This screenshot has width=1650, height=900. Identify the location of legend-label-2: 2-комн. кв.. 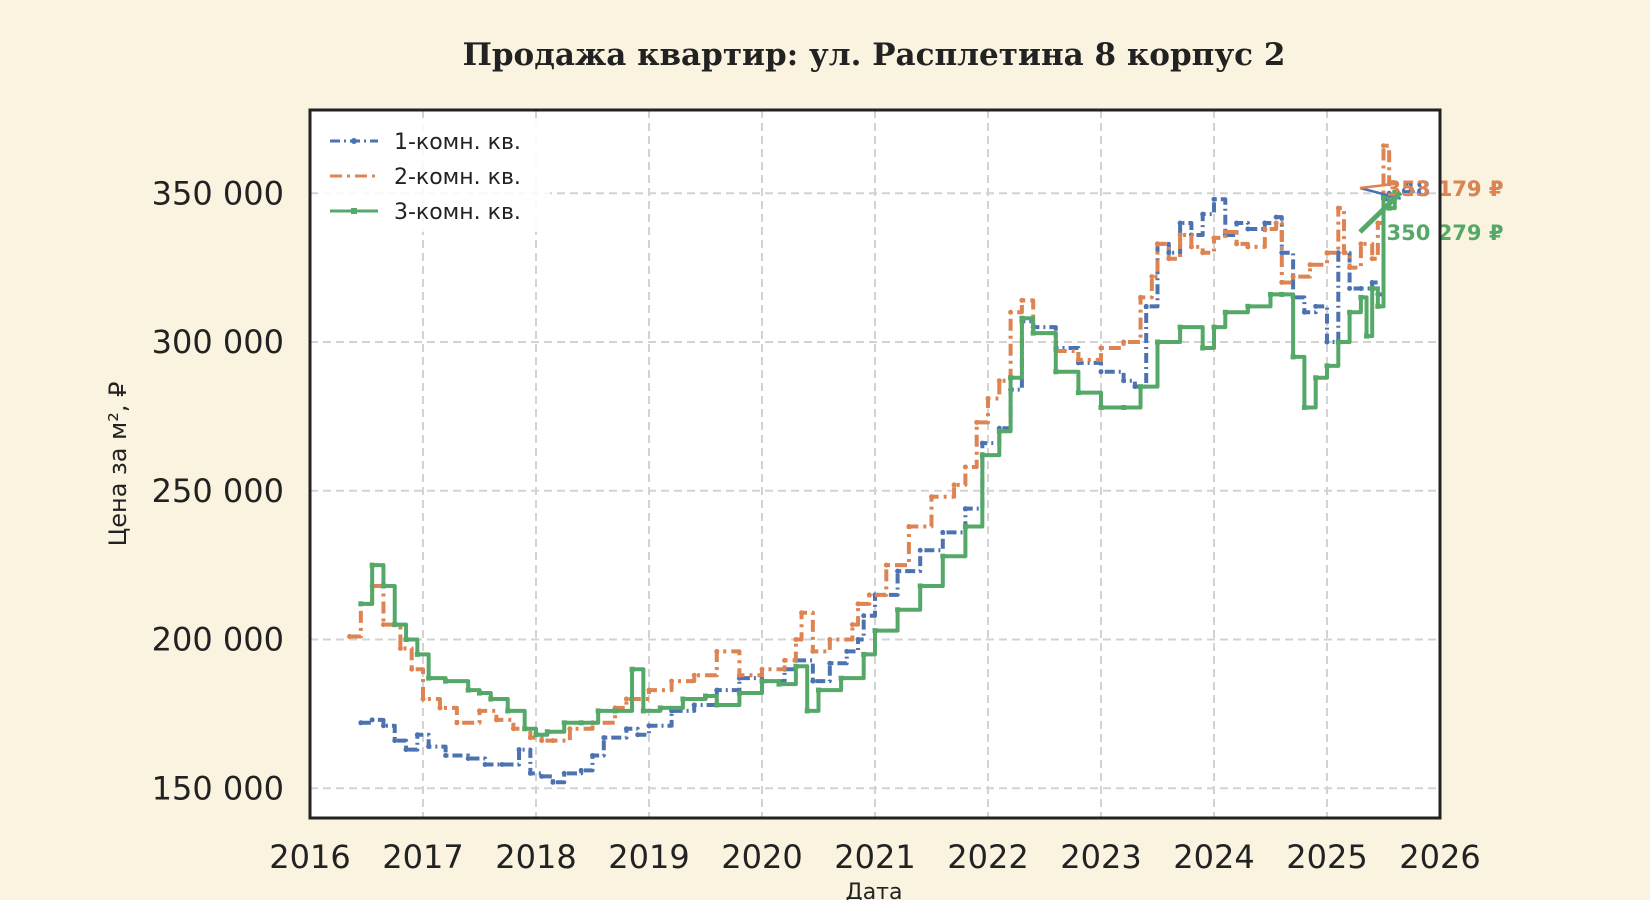
(457, 177).